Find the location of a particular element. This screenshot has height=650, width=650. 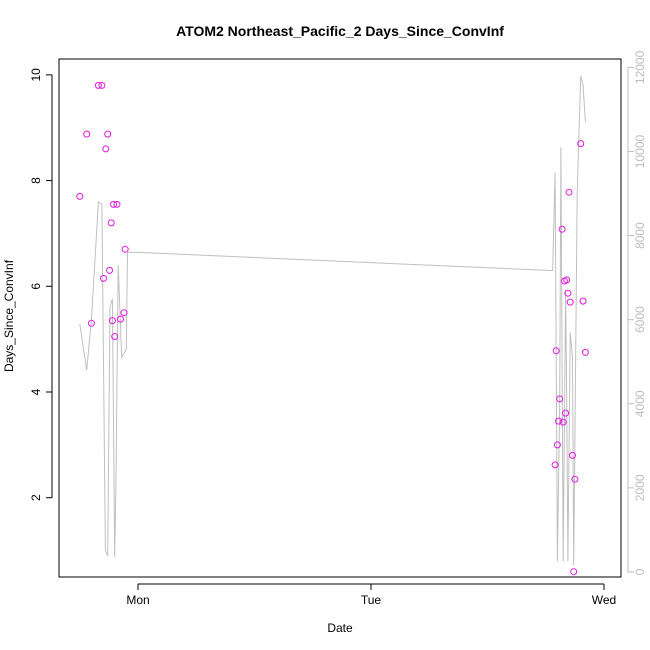

y-tick-label: 2 is located at coordinates (36, 497).